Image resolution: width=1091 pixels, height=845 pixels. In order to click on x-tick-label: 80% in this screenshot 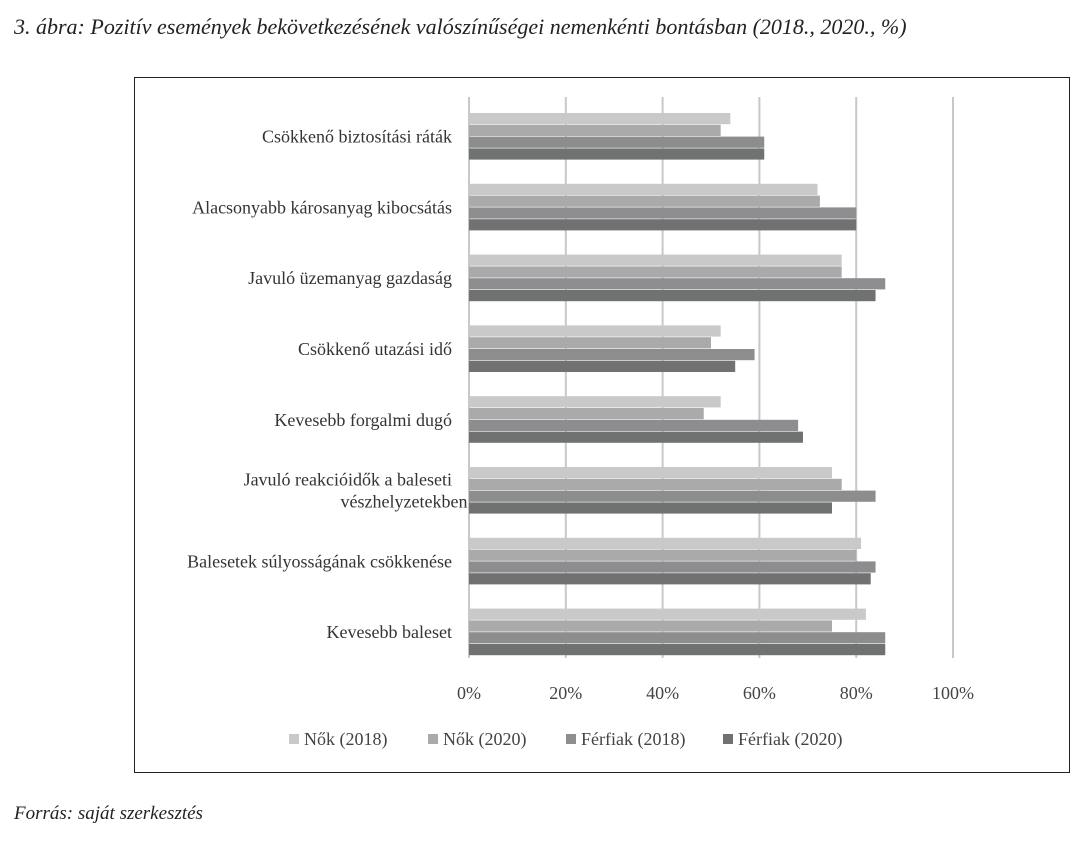, I will do `click(856, 693)`.